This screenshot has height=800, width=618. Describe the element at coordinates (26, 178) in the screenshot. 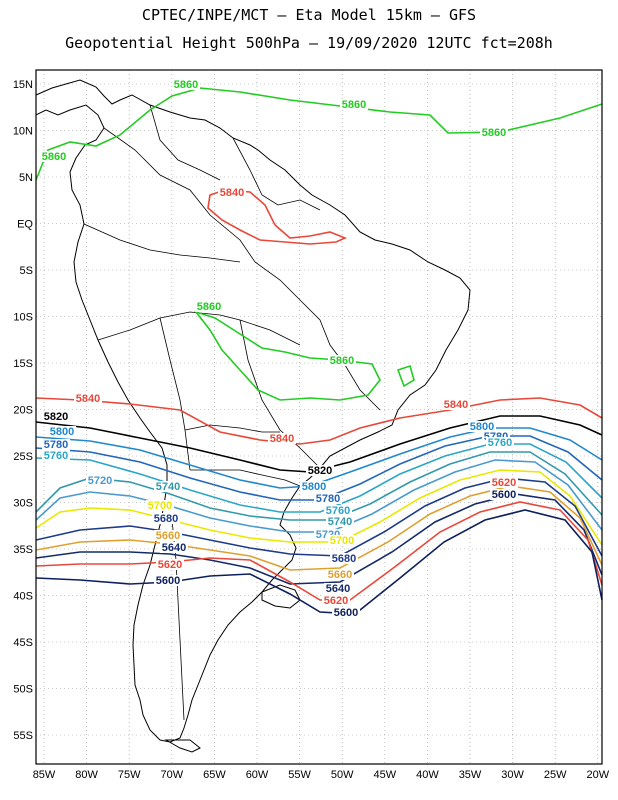

I see `lat-label: 5N` at that location.